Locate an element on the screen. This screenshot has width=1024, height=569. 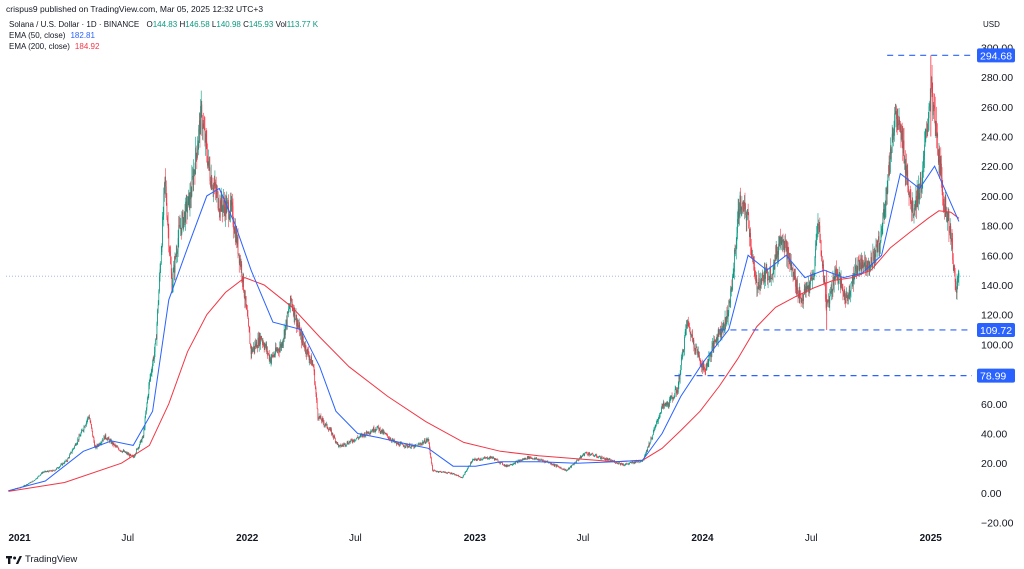
legend-ema200-row: EMA (200, close) 184.92 is located at coordinates (163, 46).